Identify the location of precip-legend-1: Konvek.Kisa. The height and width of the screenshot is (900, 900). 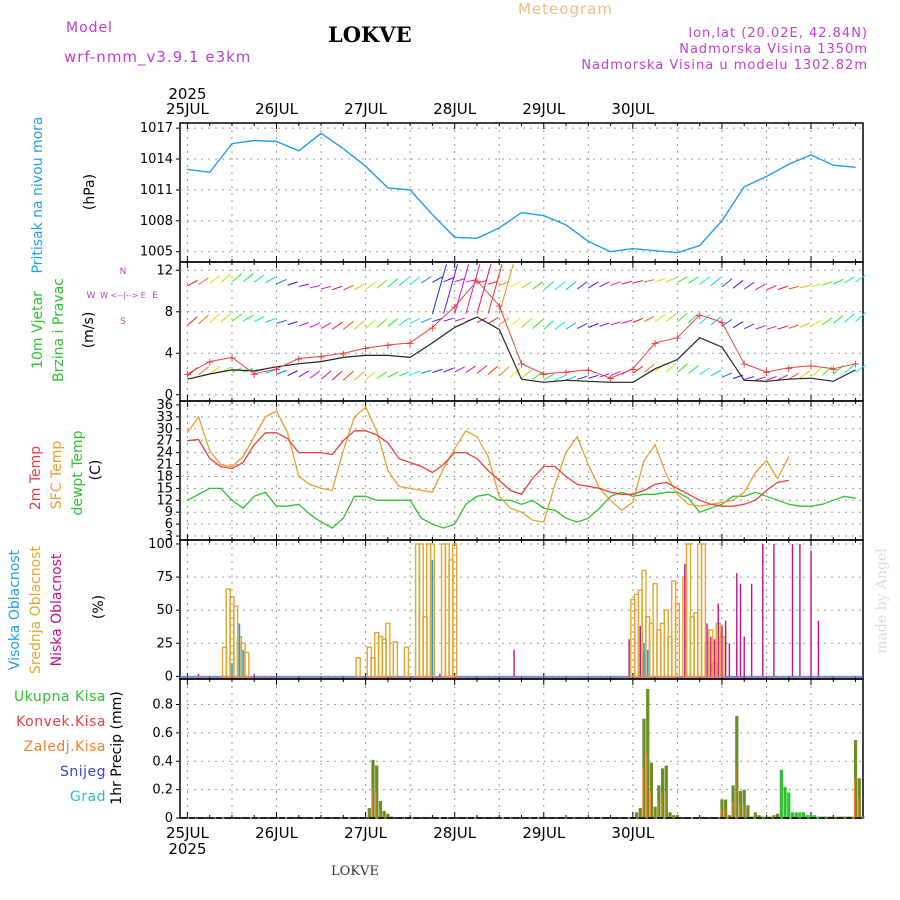
(61, 722).